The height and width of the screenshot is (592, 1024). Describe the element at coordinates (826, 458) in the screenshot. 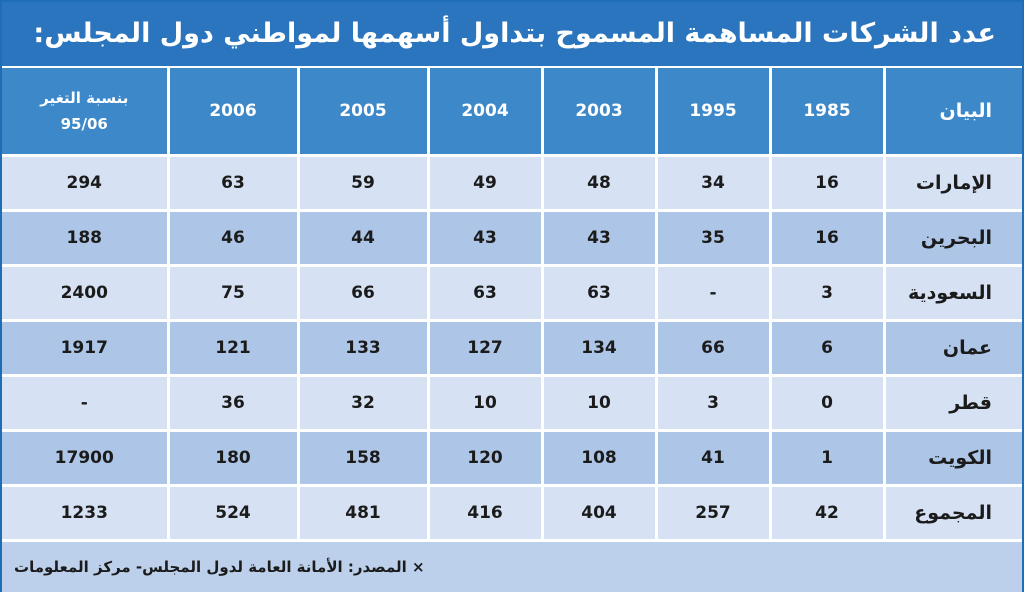

I see `table-cell: 1` at that location.